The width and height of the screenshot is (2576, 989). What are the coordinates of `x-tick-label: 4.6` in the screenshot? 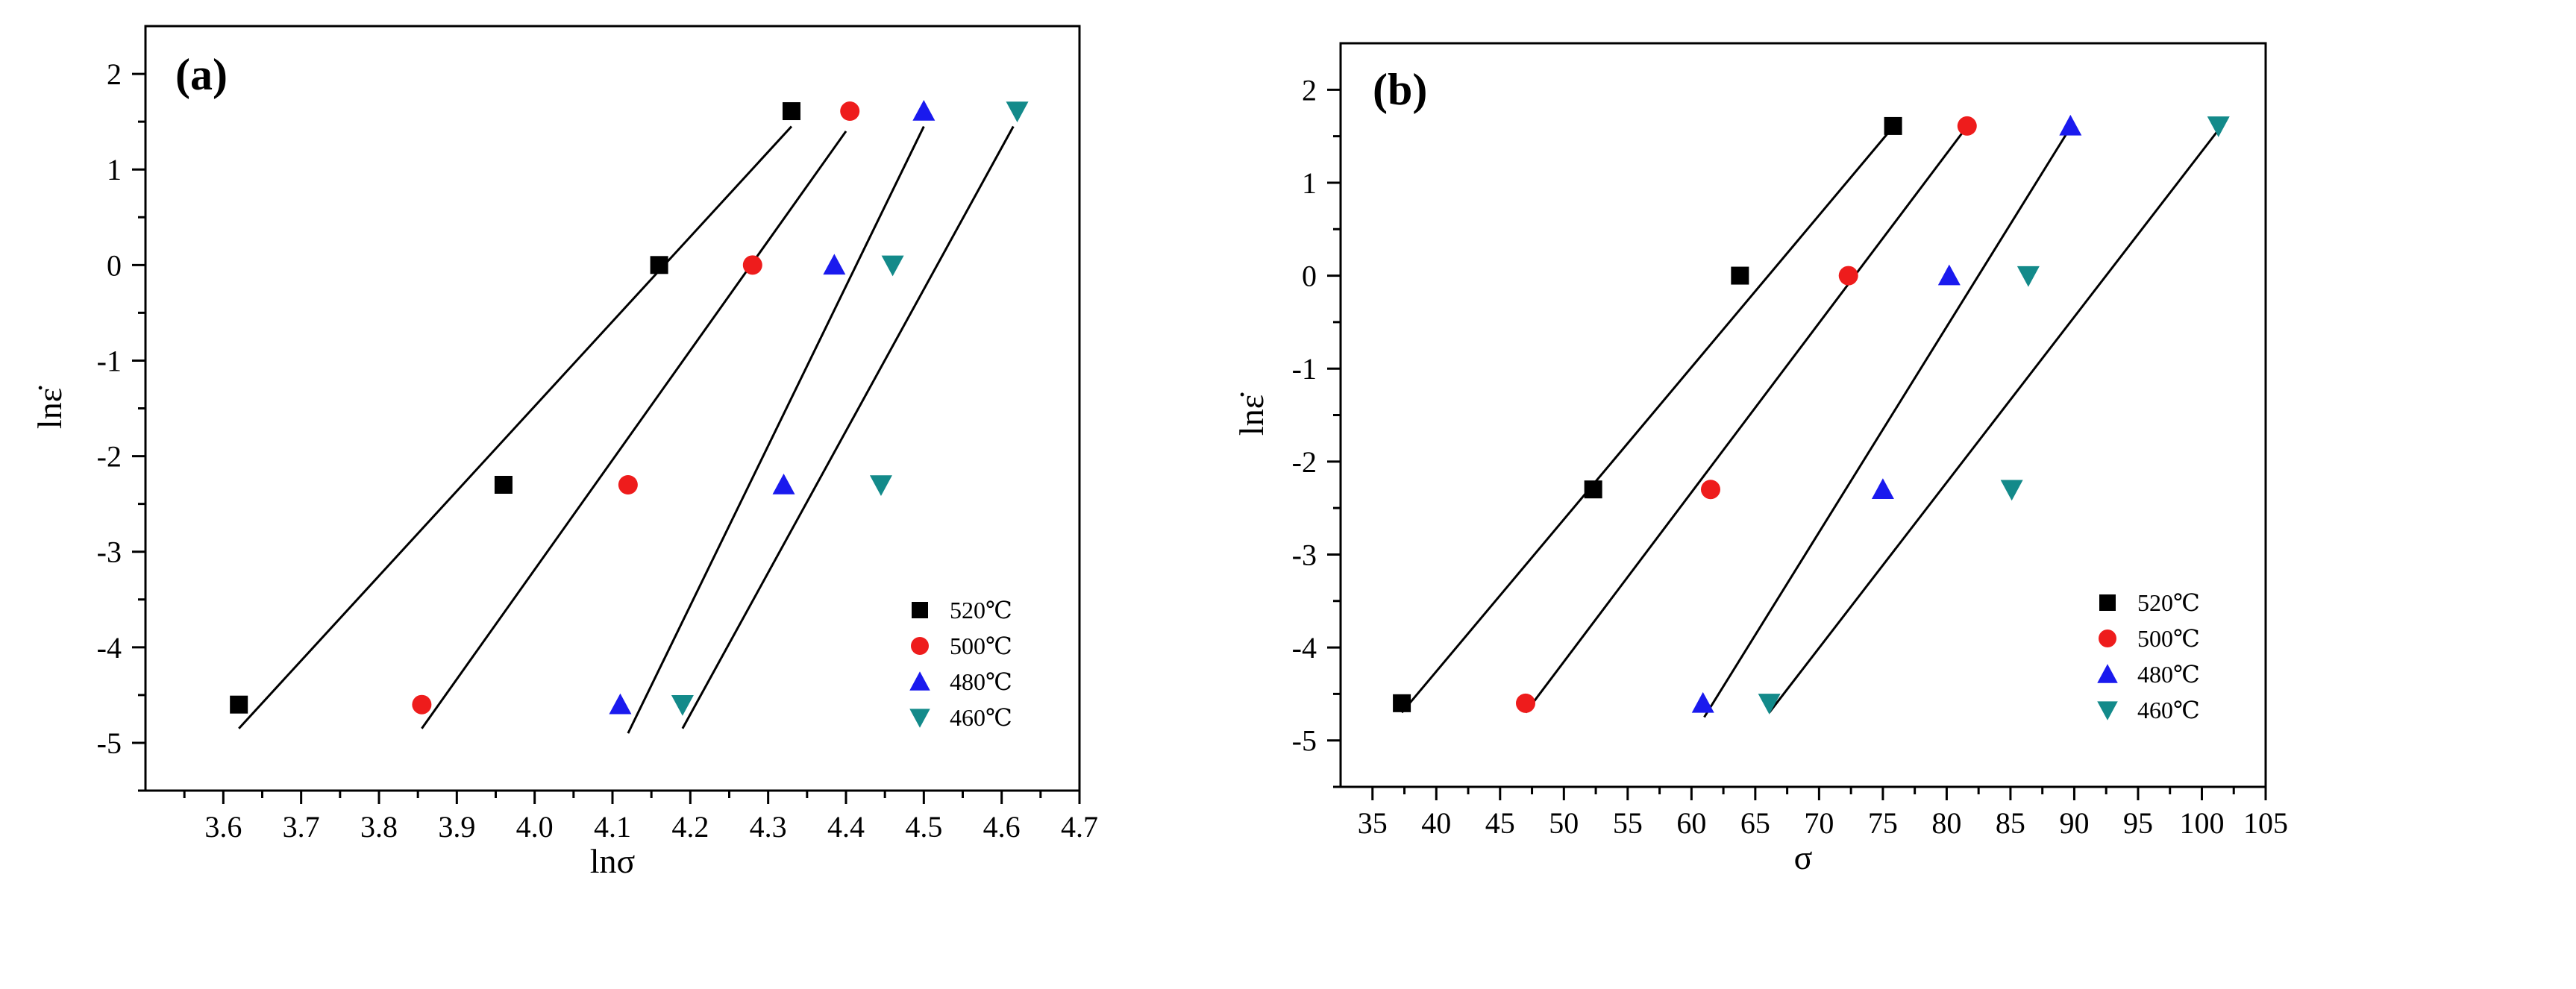 It's located at (1002, 827).